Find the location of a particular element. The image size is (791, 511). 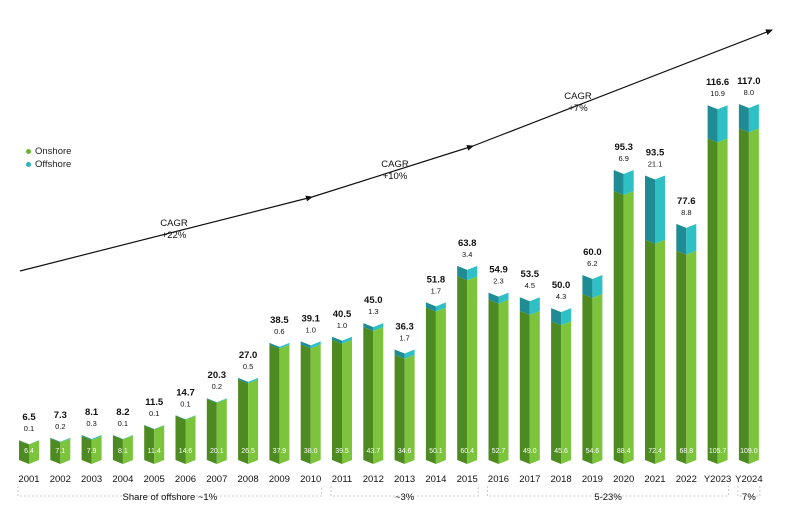

onshore-bar-13-right-face is located at coordinates (440, 385).